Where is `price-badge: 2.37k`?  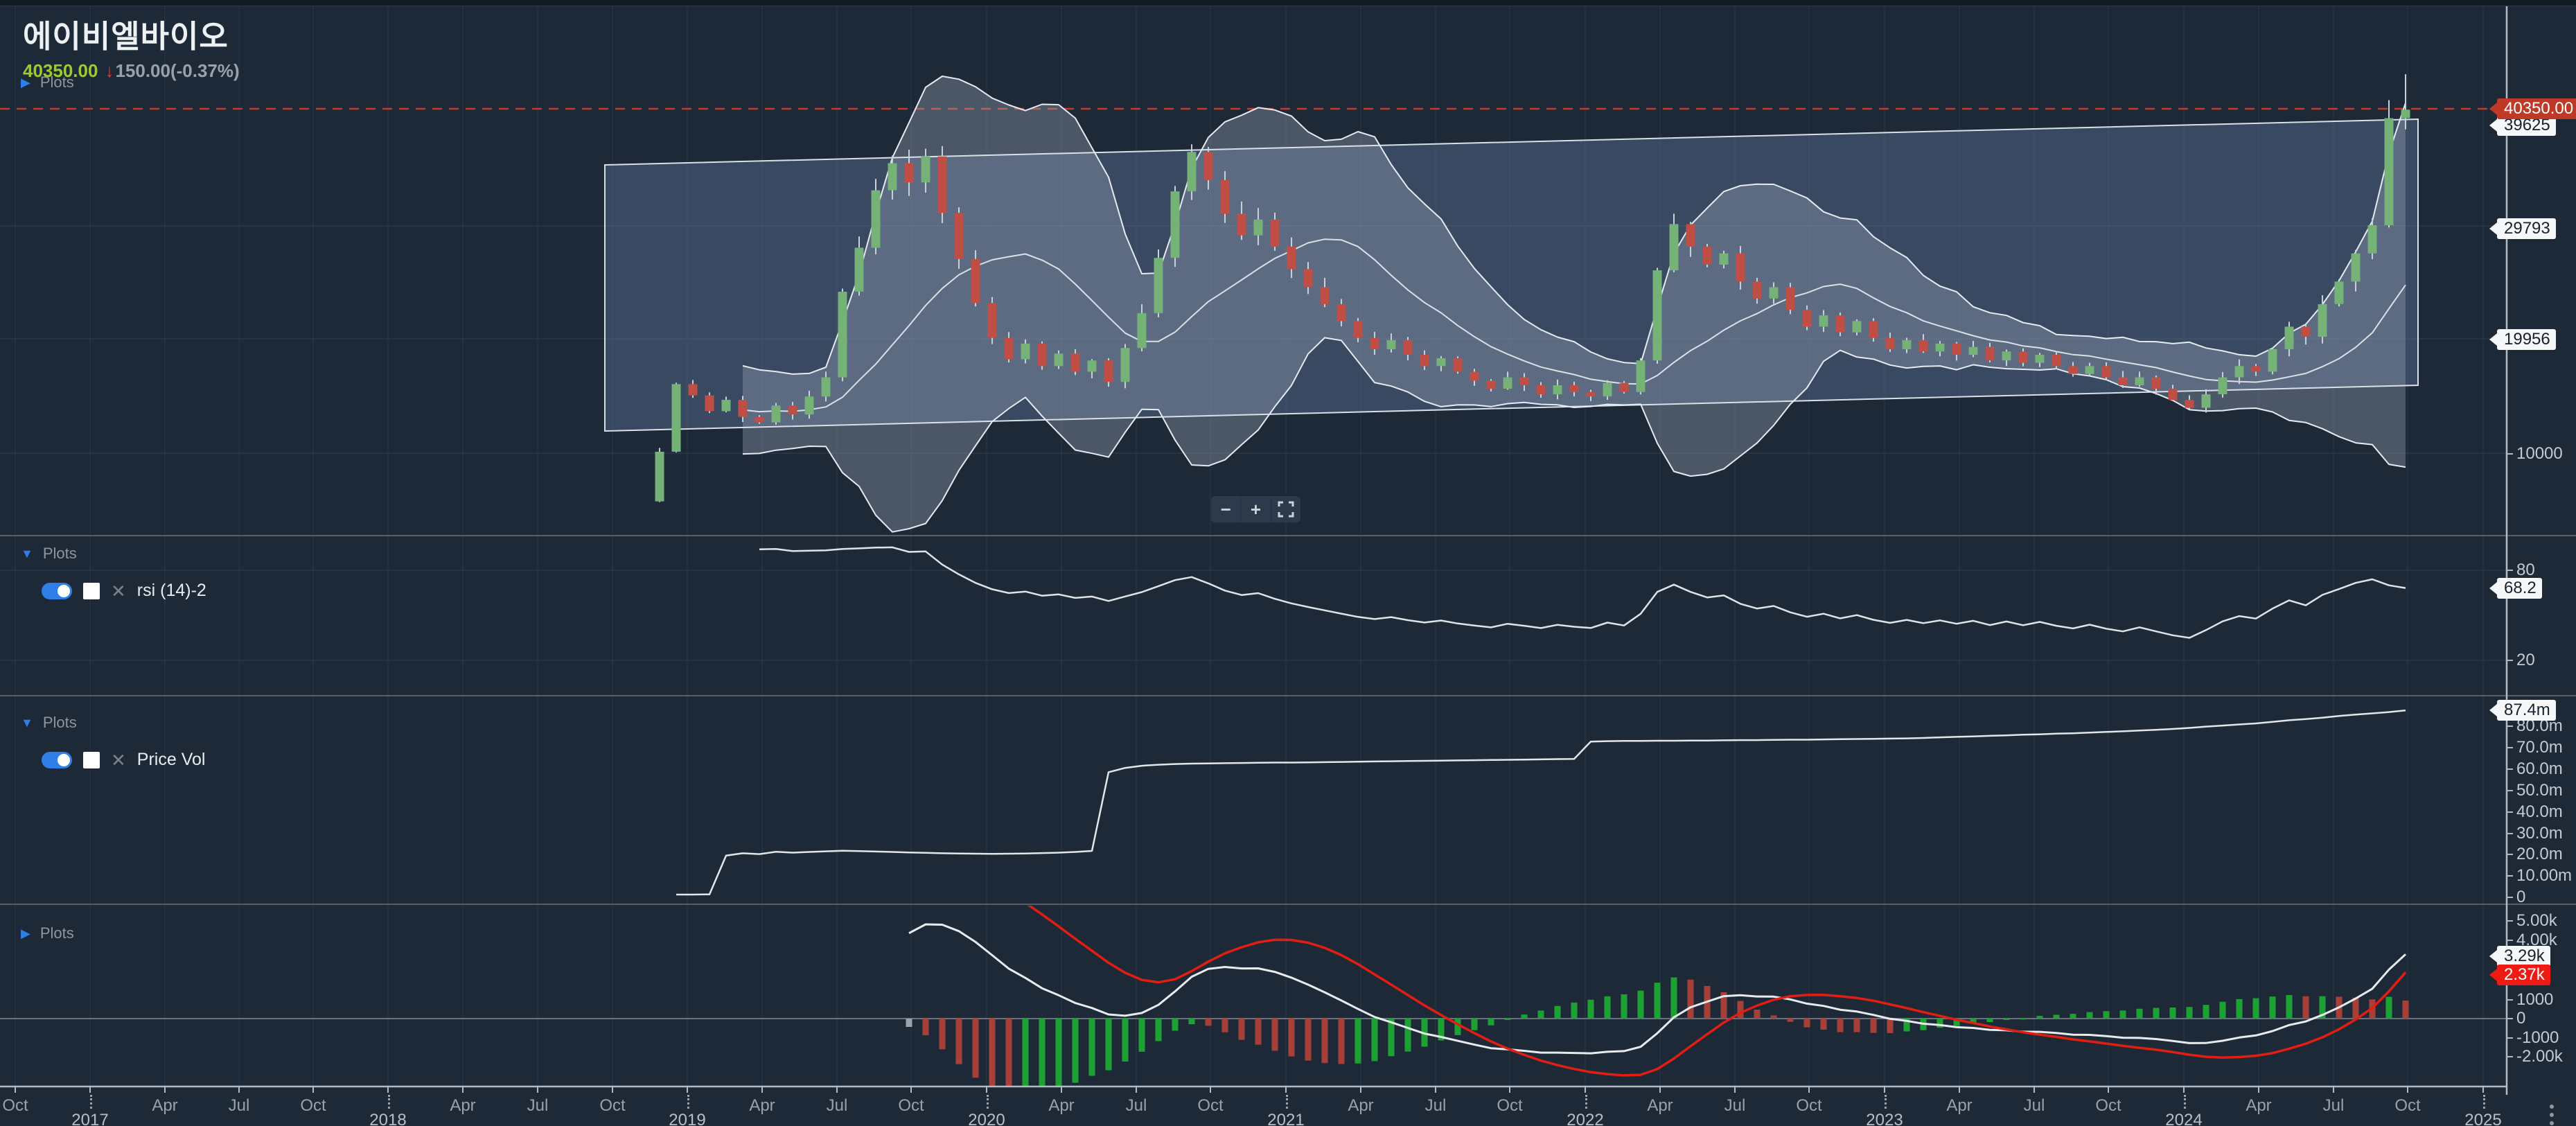 price-badge: 2.37k is located at coordinates (2523, 975).